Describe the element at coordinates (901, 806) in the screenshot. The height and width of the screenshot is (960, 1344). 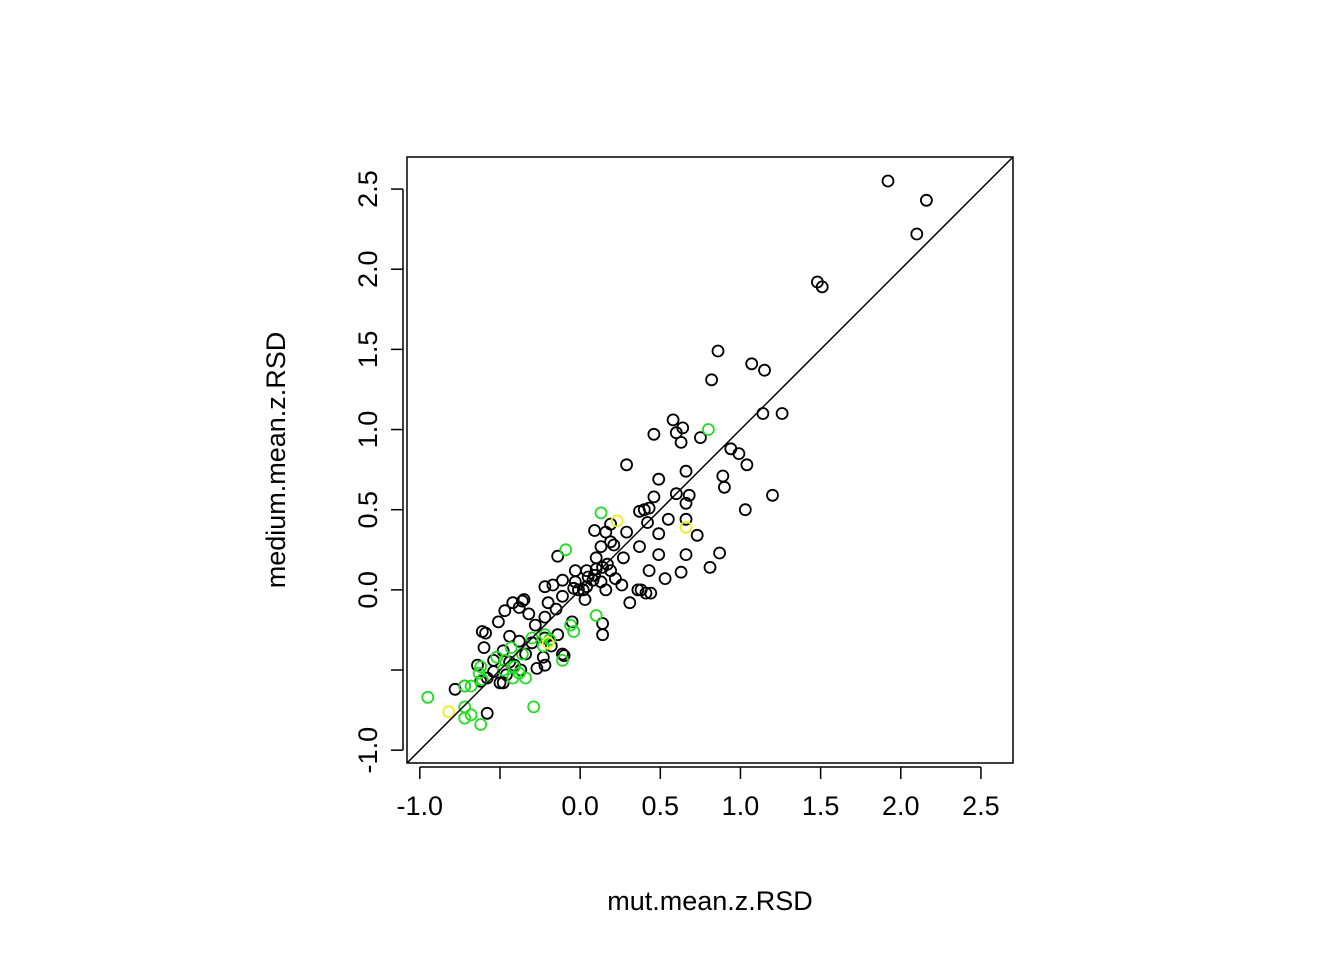
I see `x-tick-label: 2.0` at that location.